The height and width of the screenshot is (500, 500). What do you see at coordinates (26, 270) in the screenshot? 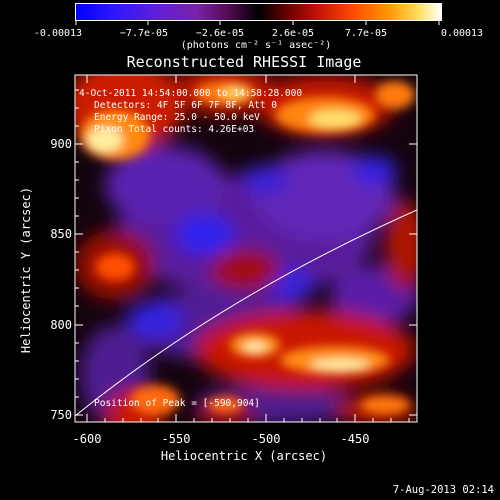
I see `y-axis-label: Heliocentric Y (arcsec)` at bounding box center [26, 270].